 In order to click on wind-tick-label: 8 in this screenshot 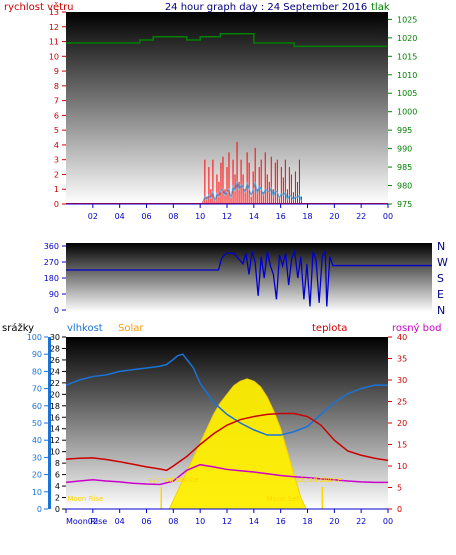, I will do `click(56, 86)`.